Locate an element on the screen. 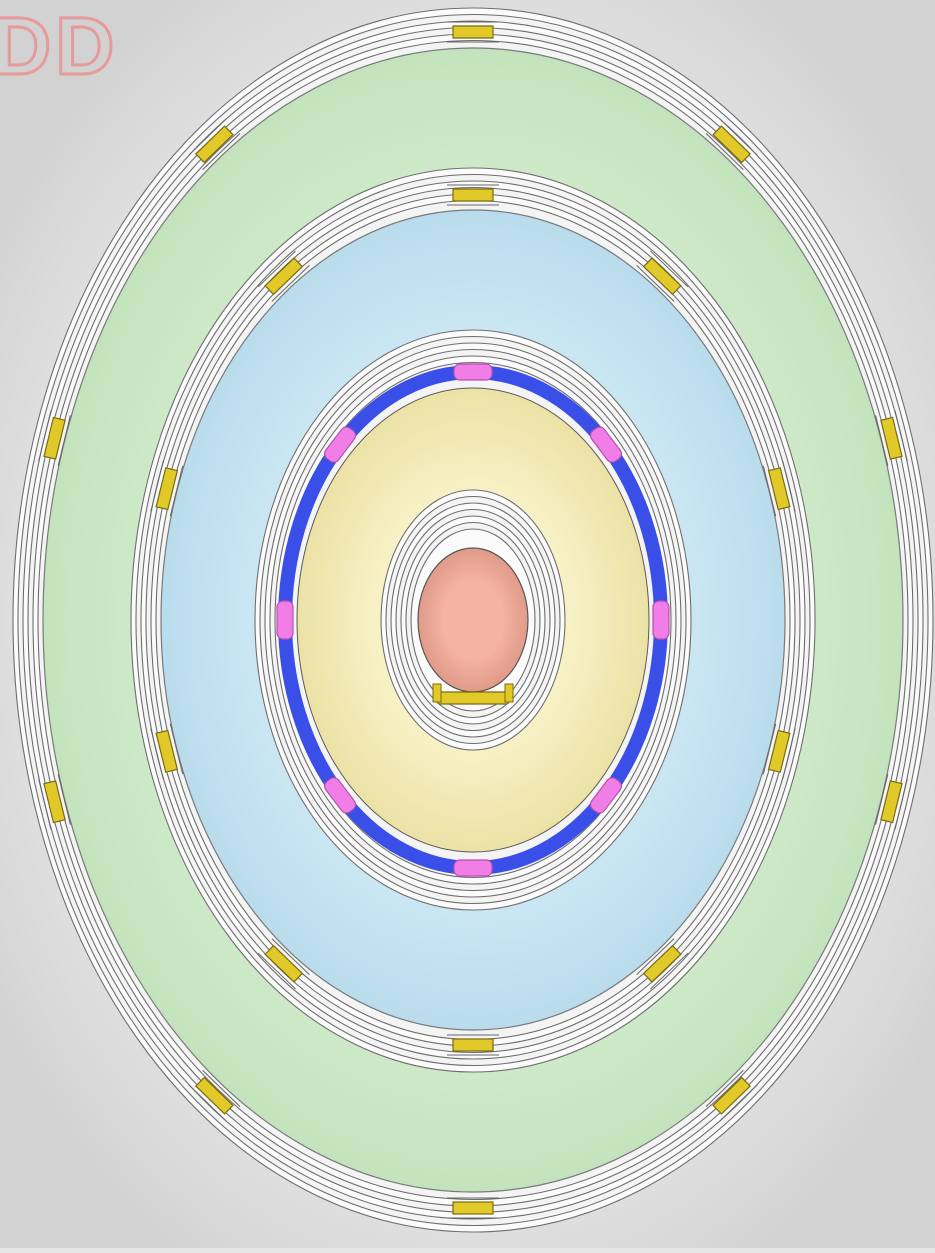  watermark-logo: DD is located at coordinates (59, 46).